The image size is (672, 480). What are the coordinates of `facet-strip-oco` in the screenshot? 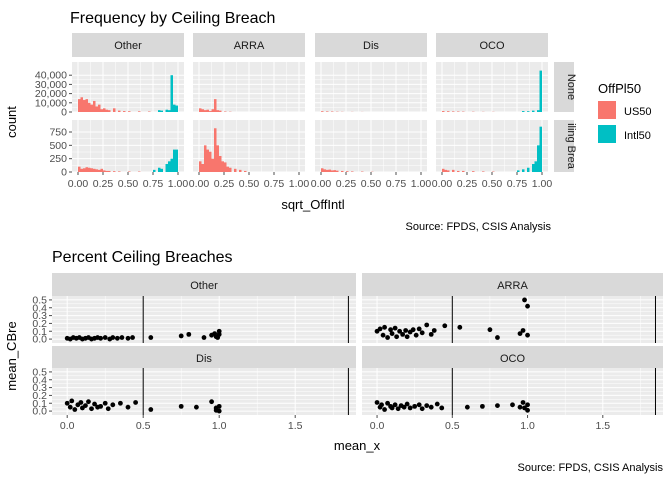 It's located at (512, 357).